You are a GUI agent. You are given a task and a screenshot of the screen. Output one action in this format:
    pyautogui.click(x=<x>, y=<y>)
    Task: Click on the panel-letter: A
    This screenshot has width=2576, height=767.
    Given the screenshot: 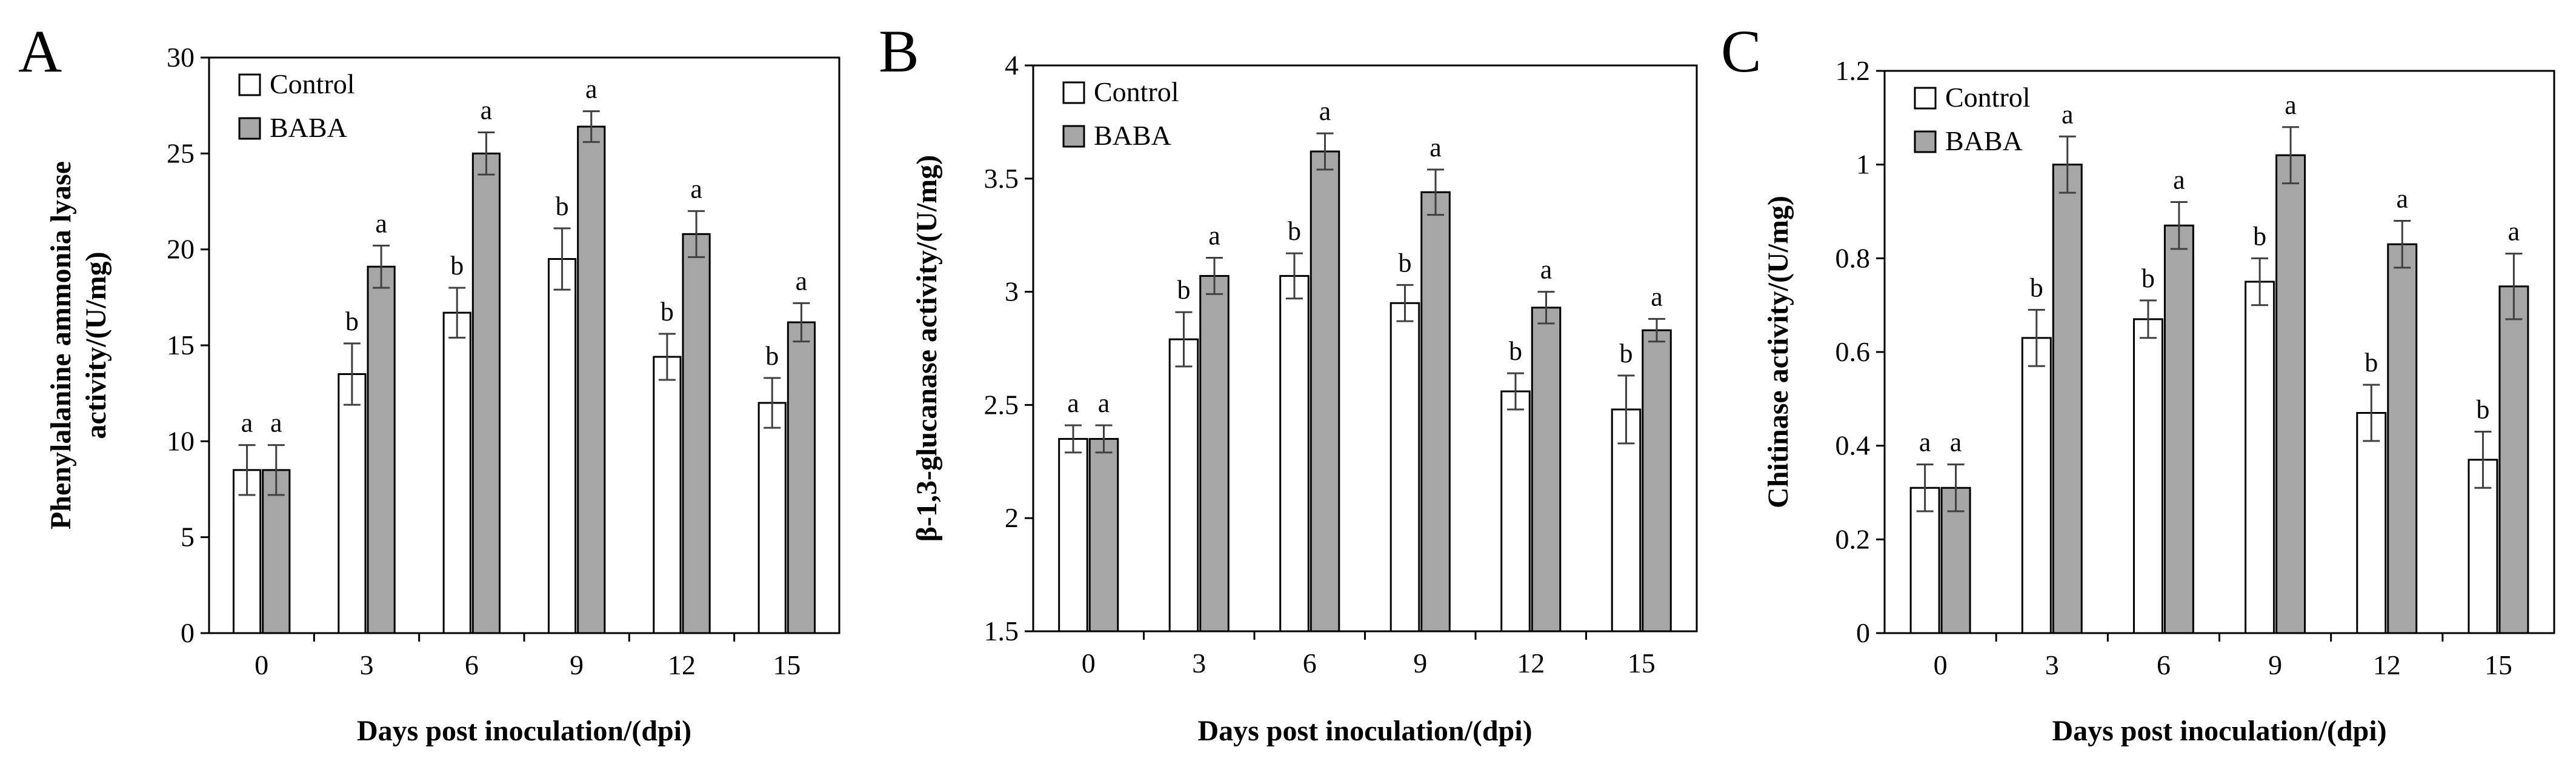 What is the action you would take?
    pyautogui.click(x=40, y=51)
    